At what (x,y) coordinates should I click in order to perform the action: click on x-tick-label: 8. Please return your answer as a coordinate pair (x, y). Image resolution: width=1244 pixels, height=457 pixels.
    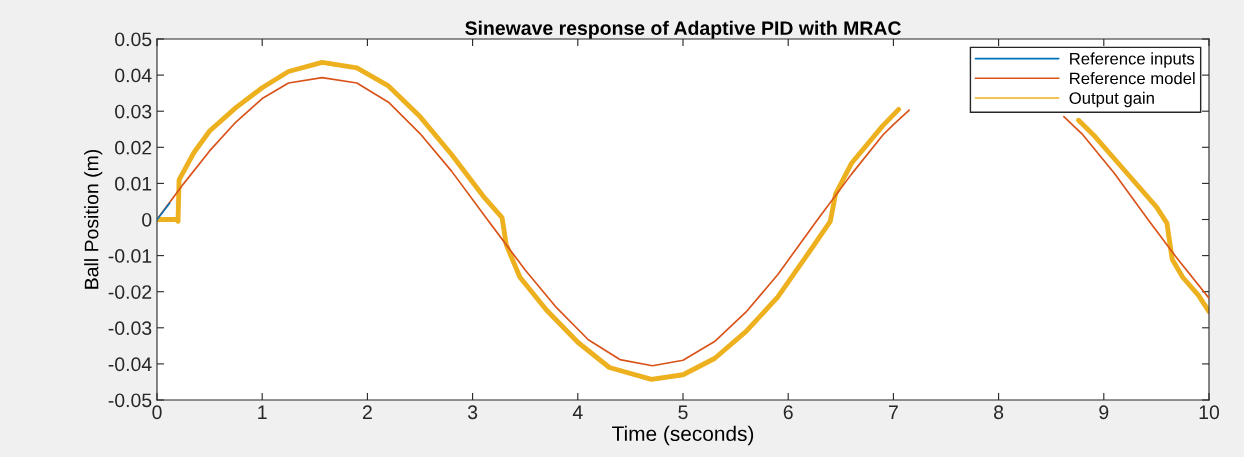
    Looking at the image, I should click on (999, 412).